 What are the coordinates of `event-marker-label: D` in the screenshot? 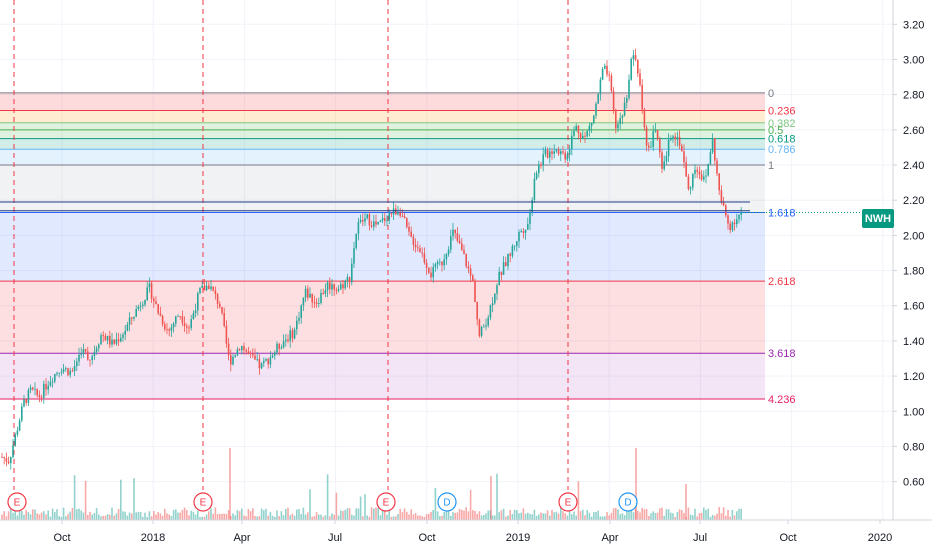 It's located at (446, 503).